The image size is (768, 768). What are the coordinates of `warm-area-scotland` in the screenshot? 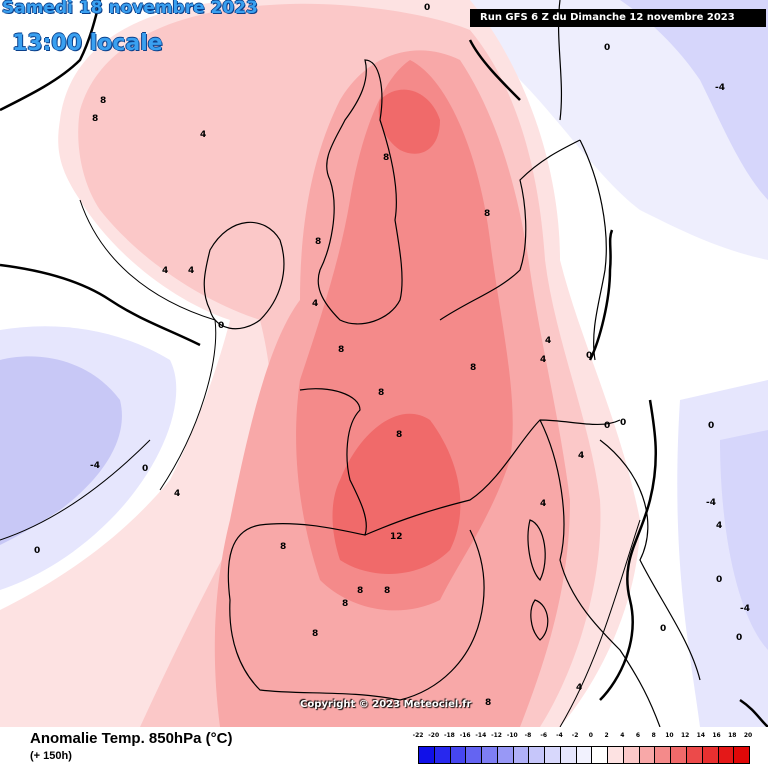 It's located at (409, 121).